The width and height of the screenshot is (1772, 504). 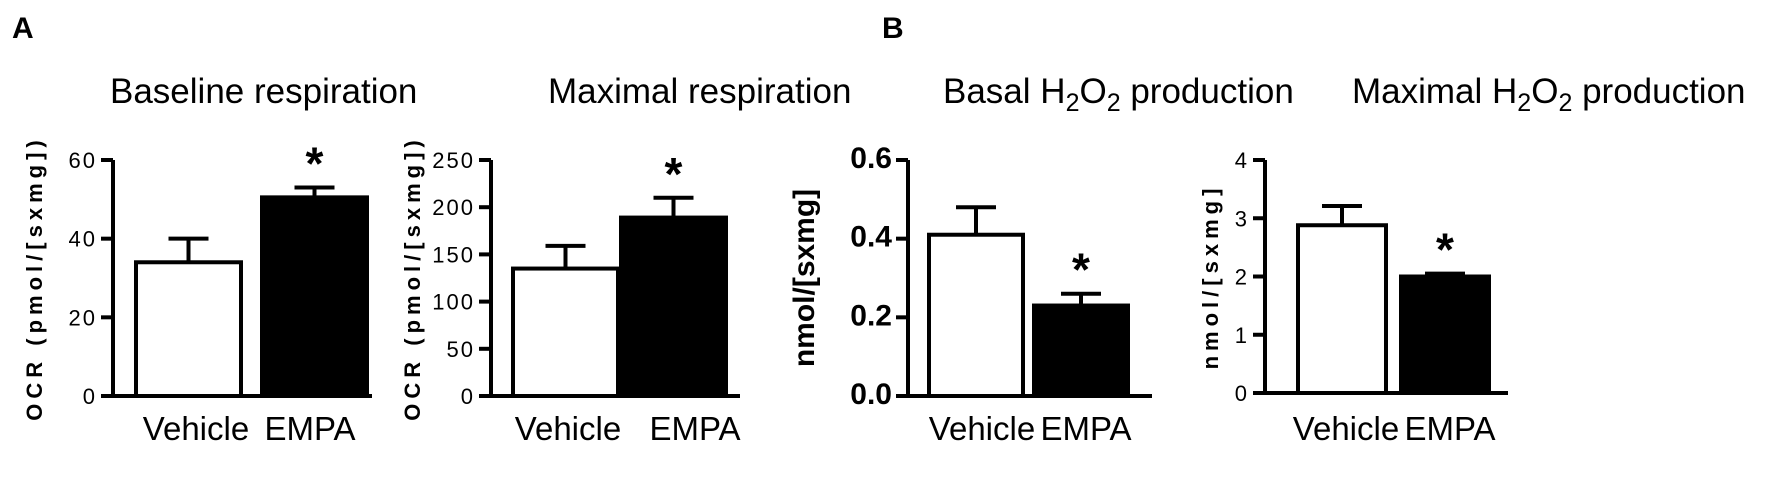 What do you see at coordinates (1434, 91) in the screenshot?
I see `title-part: Maximal H` at bounding box center [1434, 91].